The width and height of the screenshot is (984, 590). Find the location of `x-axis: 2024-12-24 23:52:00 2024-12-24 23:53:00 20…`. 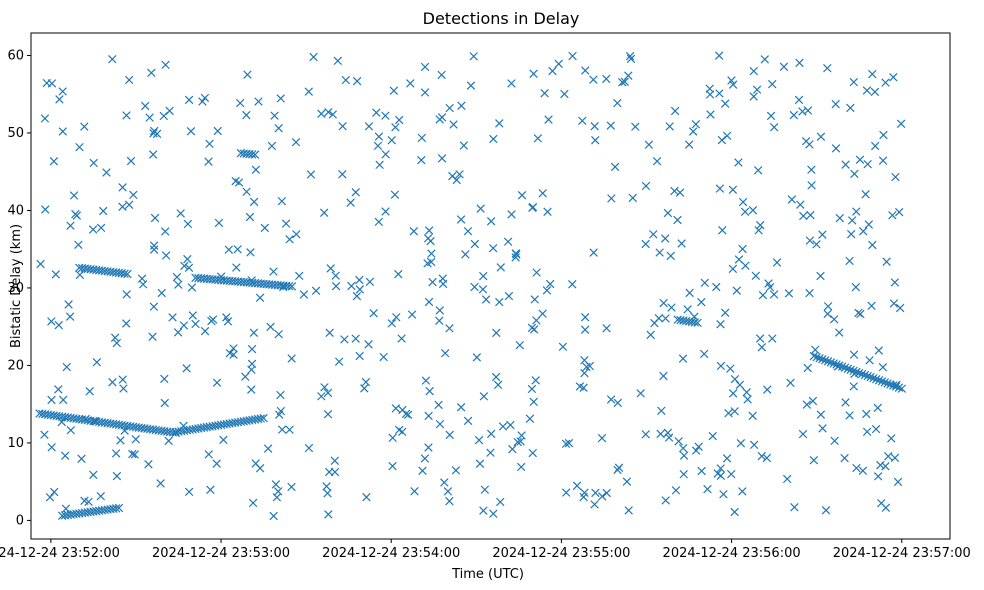

x-axis: 2024-12-24 23:52:00 2024-12-24 23:53:00 20… is located at coordinates (485, 550).